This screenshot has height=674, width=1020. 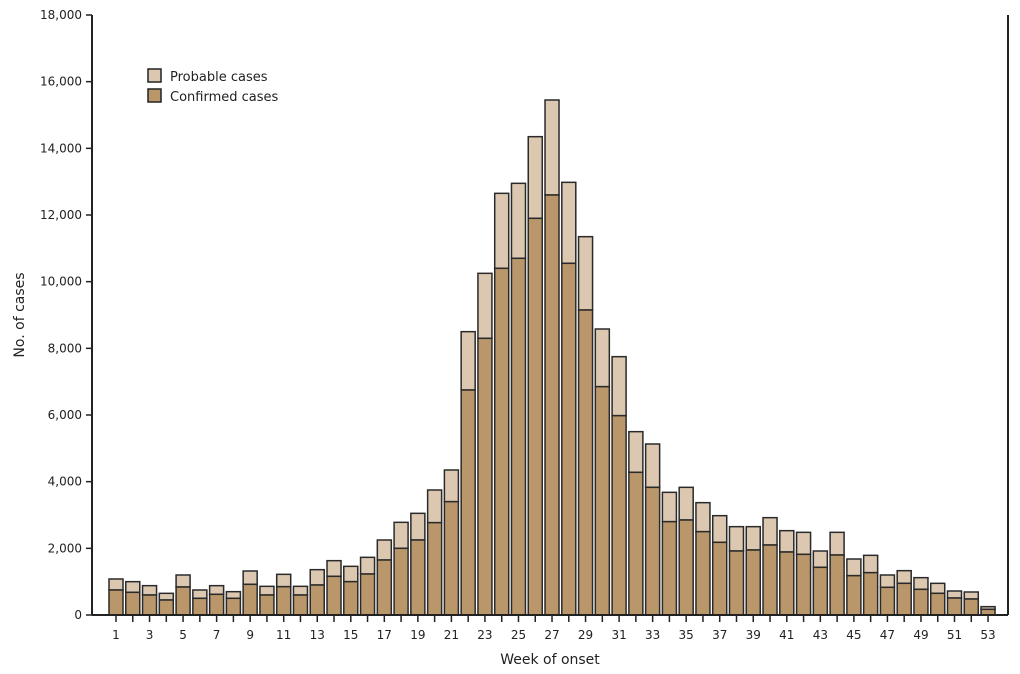 What do you see at coordinates (451, 635) in the screenshot?
I see `x-tick-label: 21` at bounding box center [451, 635].